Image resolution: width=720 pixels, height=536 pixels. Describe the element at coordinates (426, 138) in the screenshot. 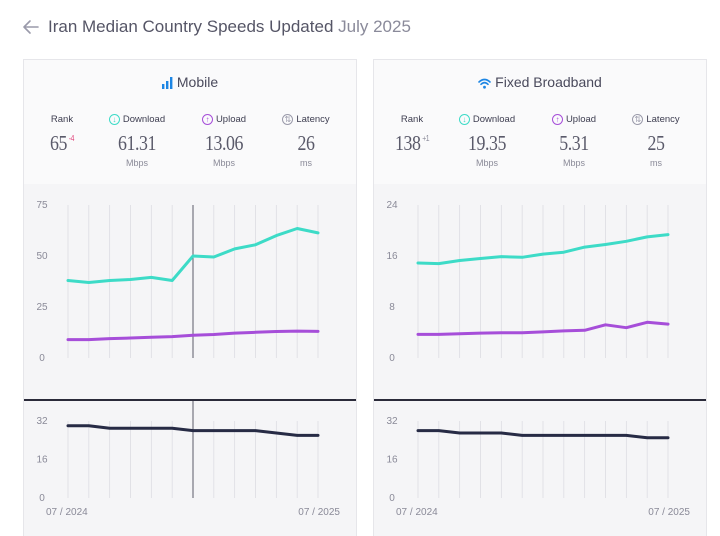

I see `rank-change: +1` at that location.